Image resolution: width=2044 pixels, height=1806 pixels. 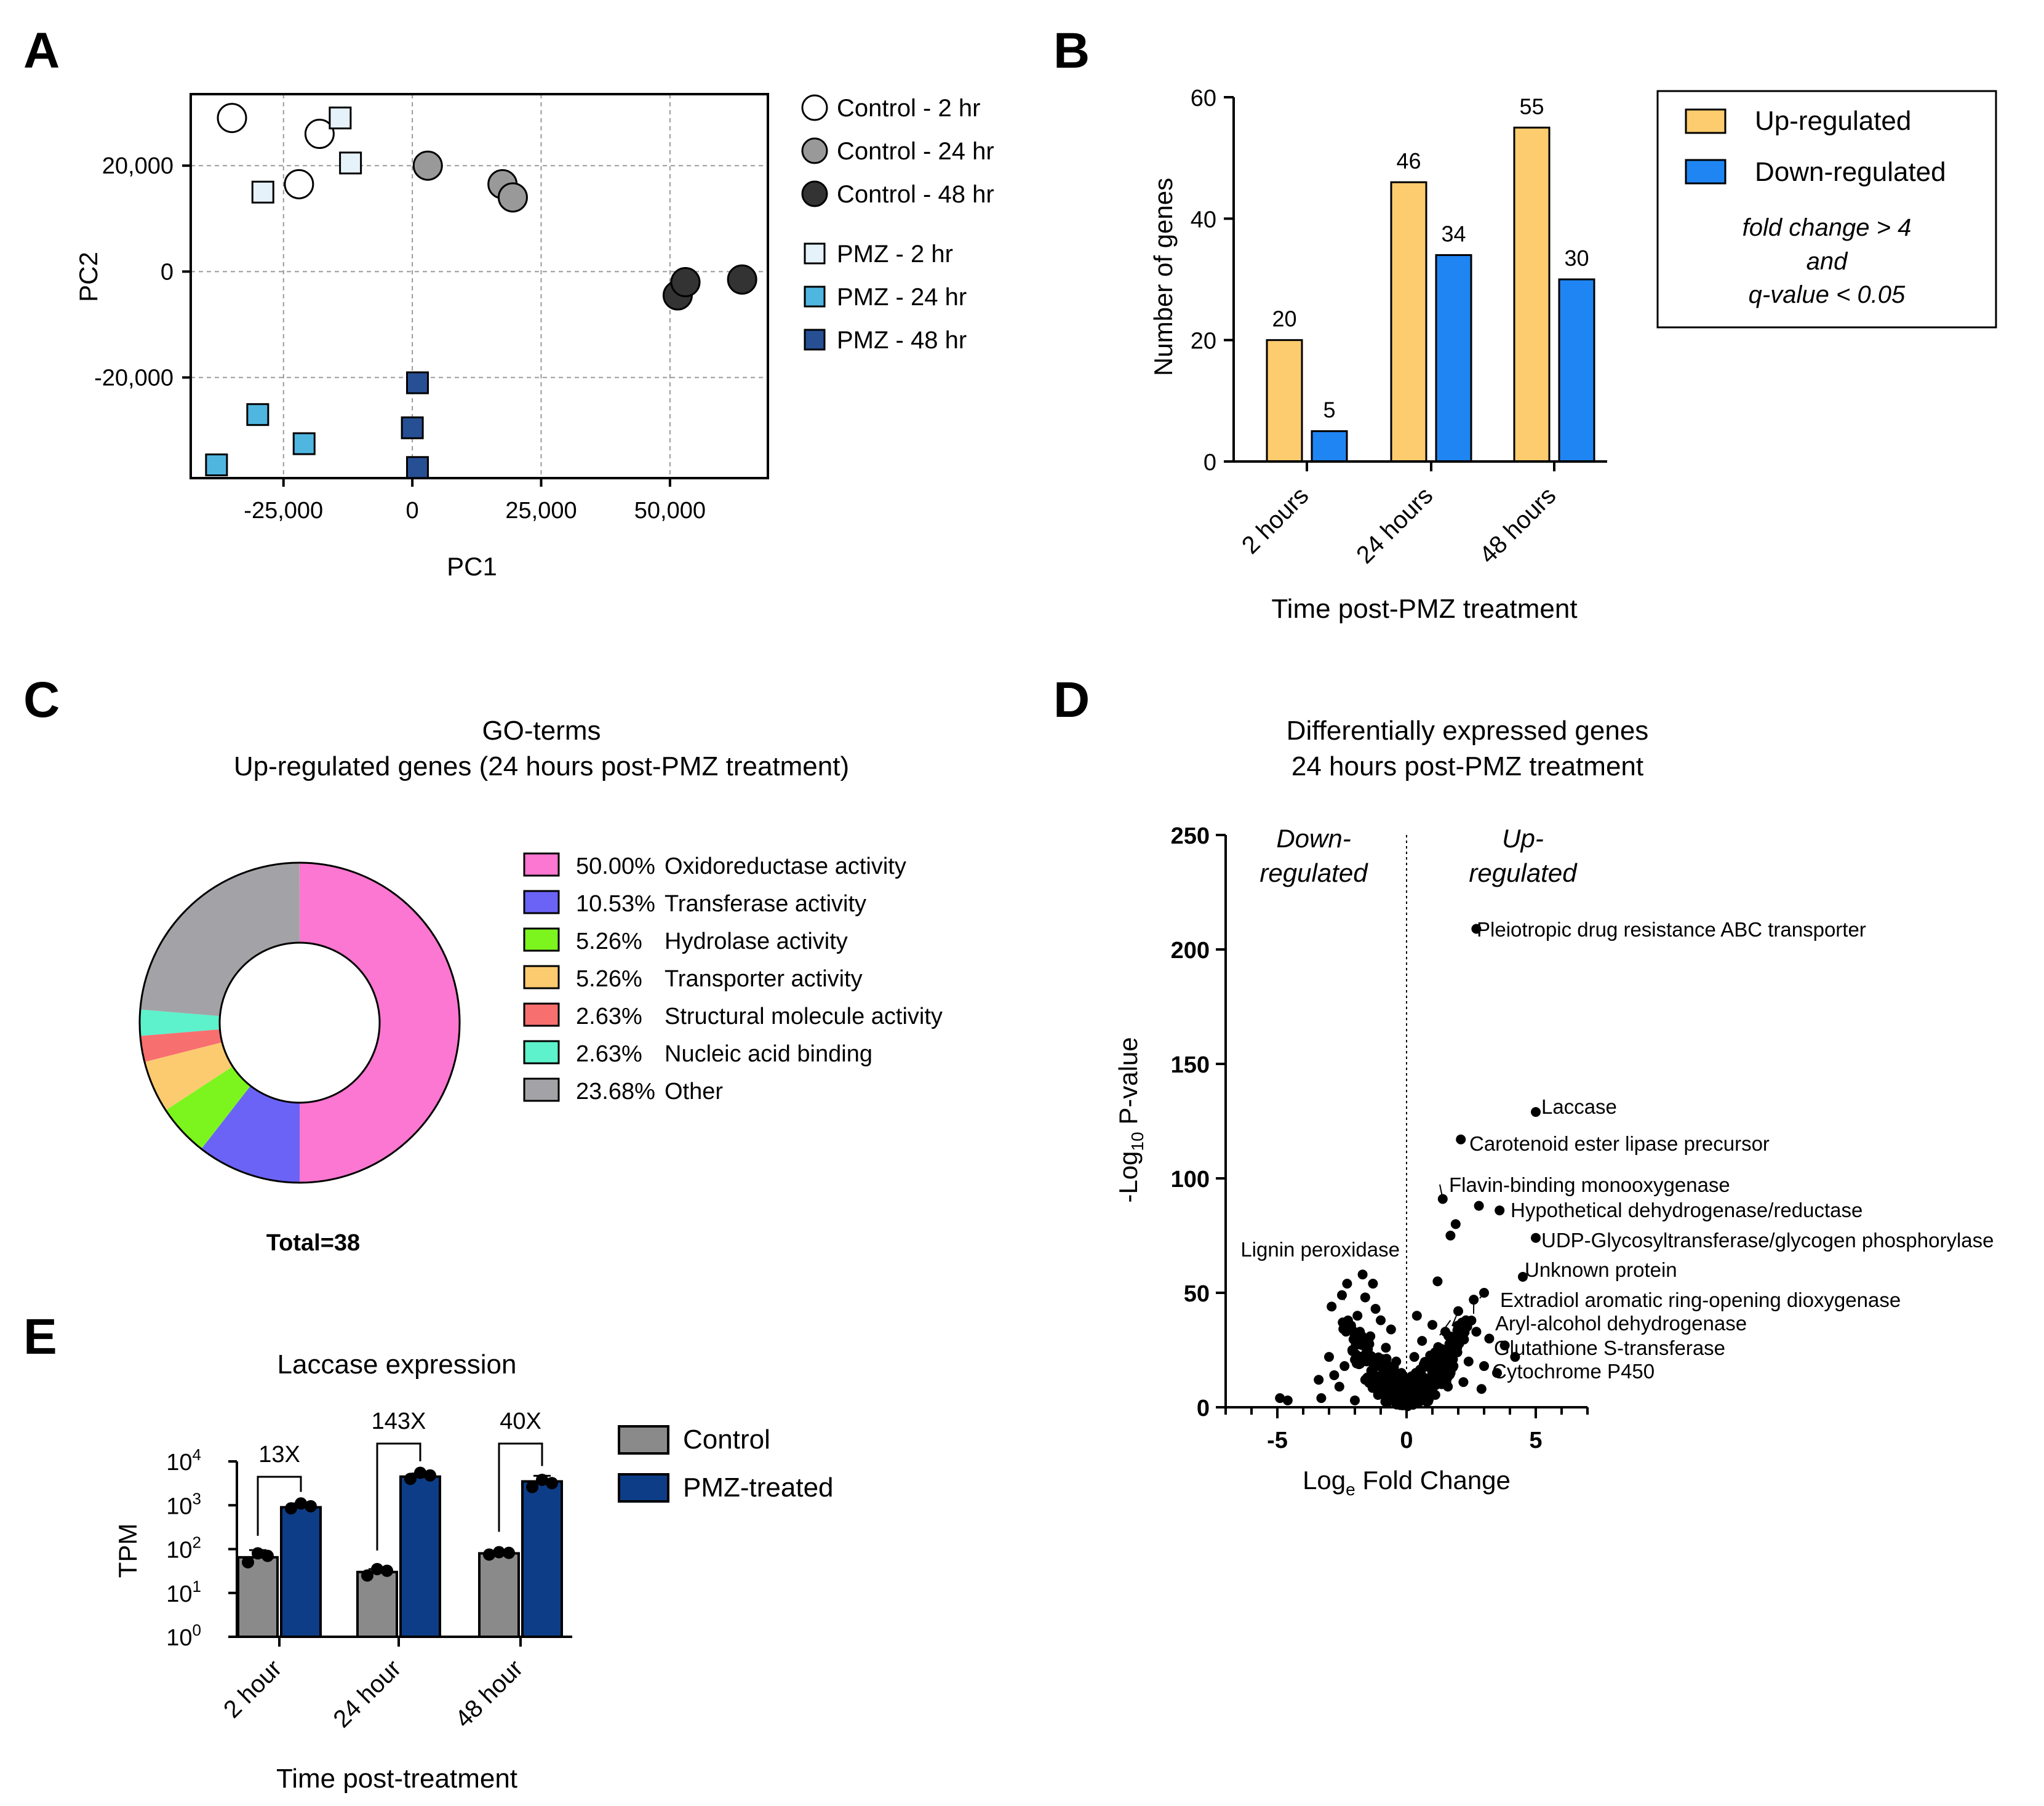 I want to click on legend-label: Other, so click(x=694, y=1092).